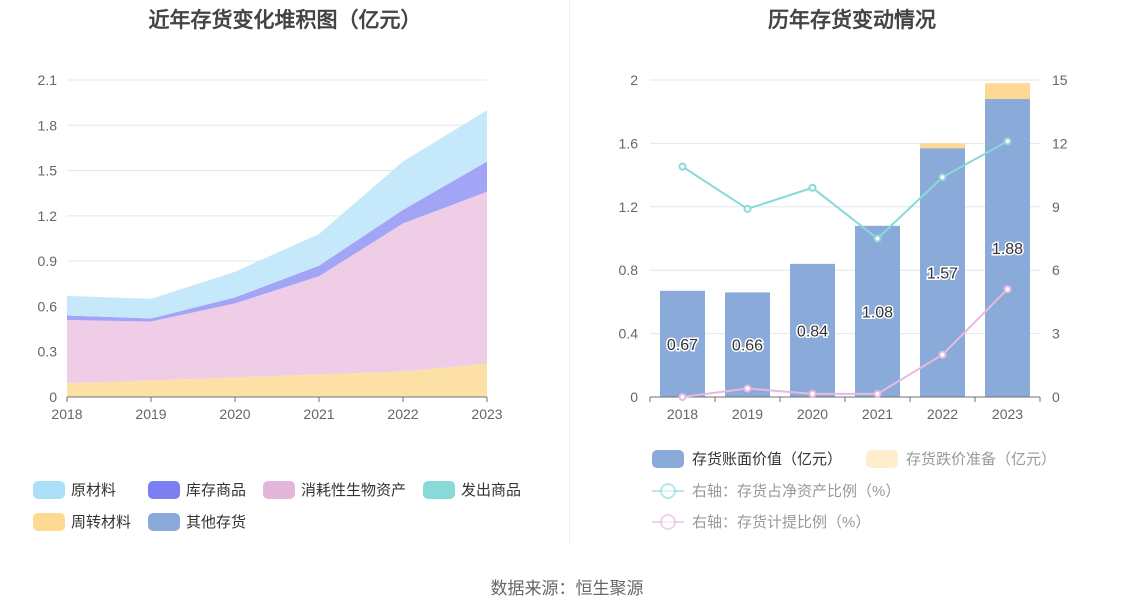  Describe the element at coordinates (1056, 207) in the screenshot. I see `right-y2-tick-label: 9` at that location.